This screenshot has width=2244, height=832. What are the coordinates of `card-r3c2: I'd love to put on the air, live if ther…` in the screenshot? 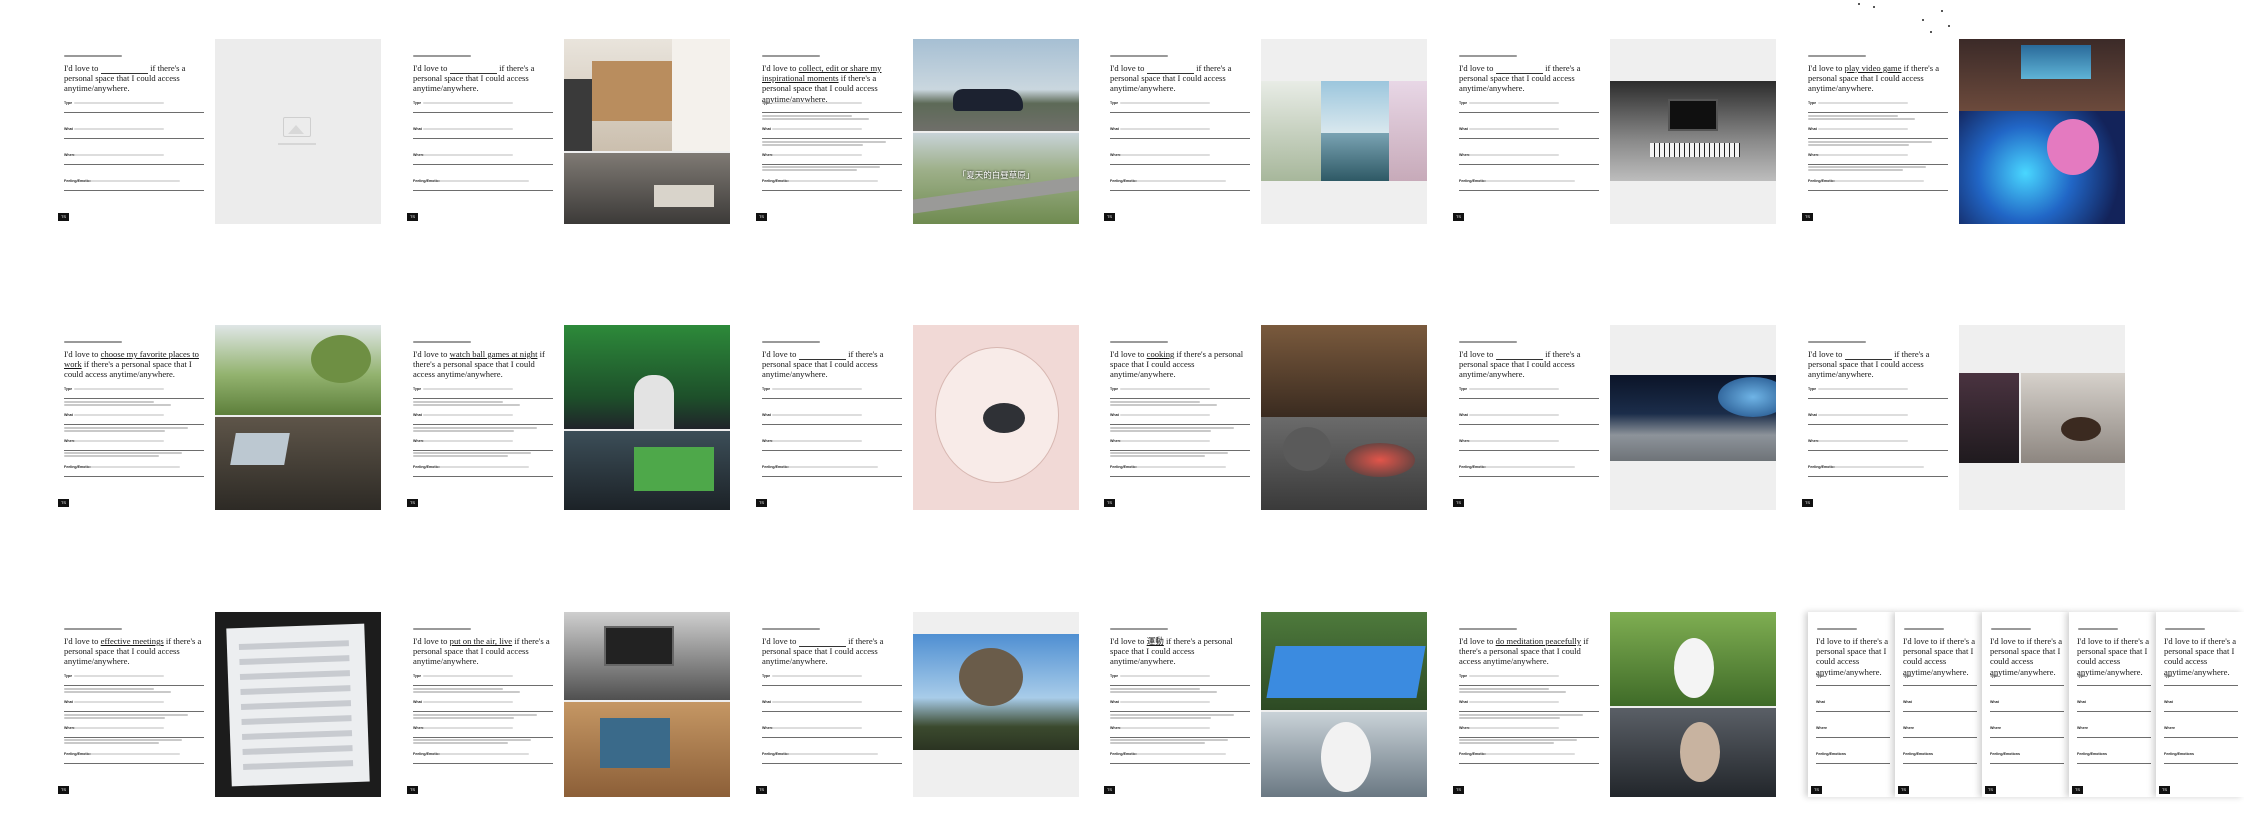 It's located at (567, 704).